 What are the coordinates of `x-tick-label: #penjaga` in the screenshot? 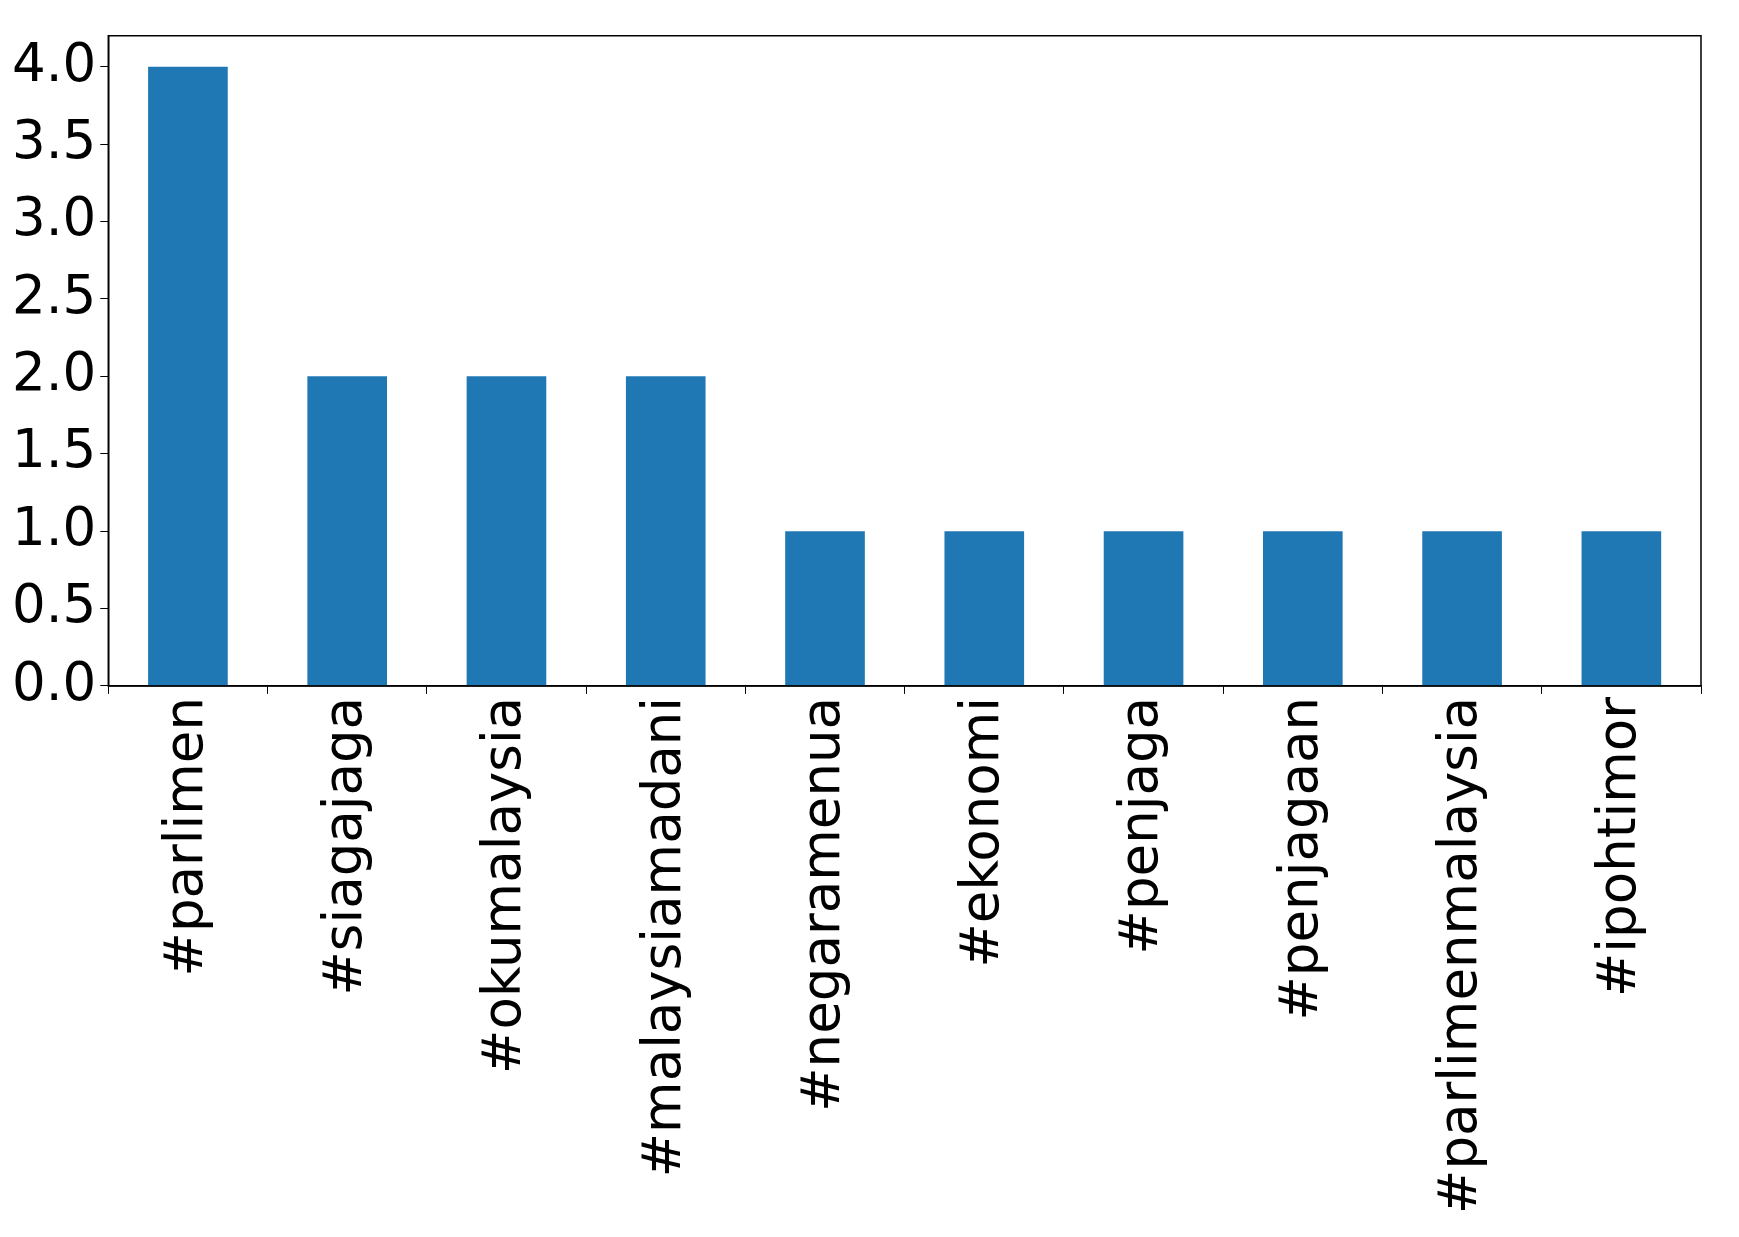 It's located at (1139, 825).